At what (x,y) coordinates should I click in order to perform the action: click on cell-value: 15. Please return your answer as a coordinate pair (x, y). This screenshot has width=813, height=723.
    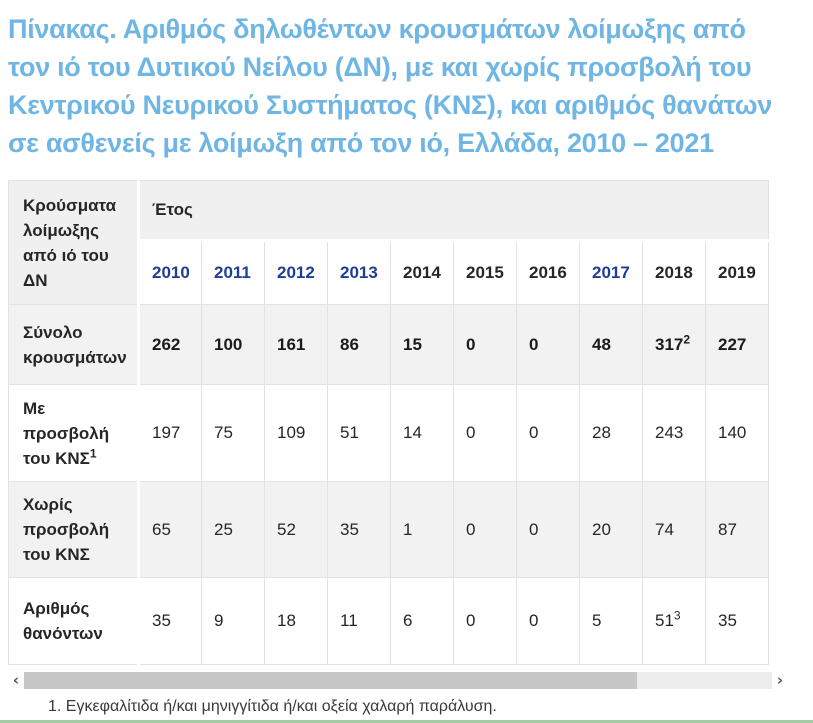
    Looking at the image, I should click on (412, 344).